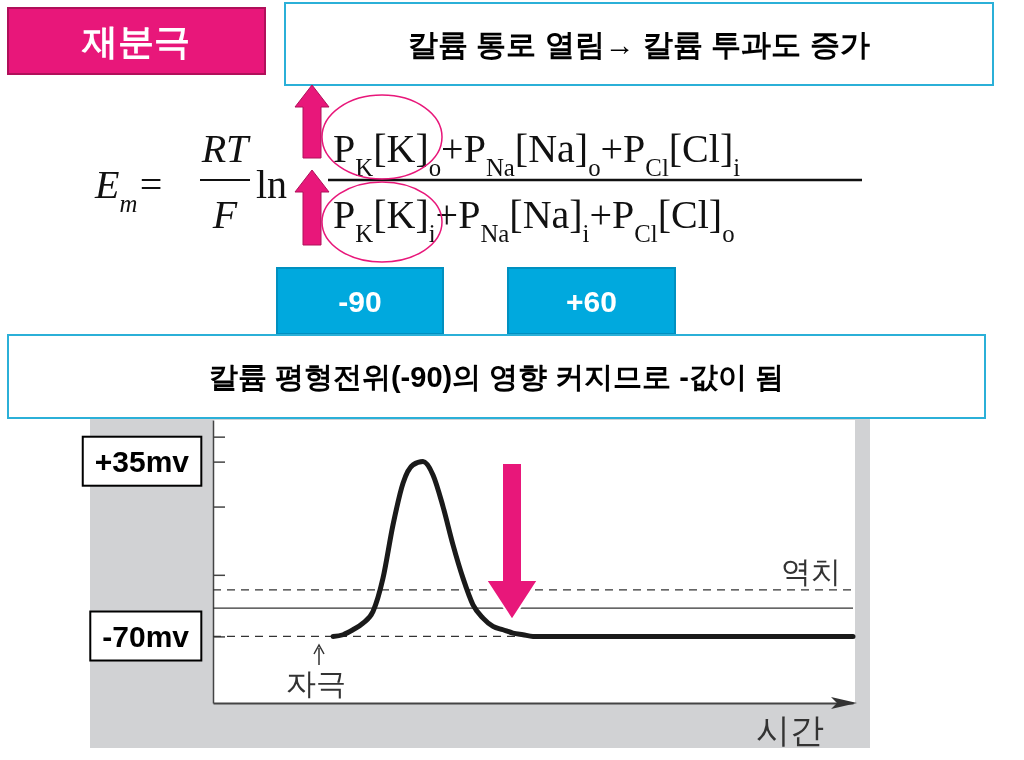 The height and width of the screenshot is (760, 1024). I want to click on text: 칼륨 통로 열림→ 칼륨 투과도 증가, so click(639, 44).